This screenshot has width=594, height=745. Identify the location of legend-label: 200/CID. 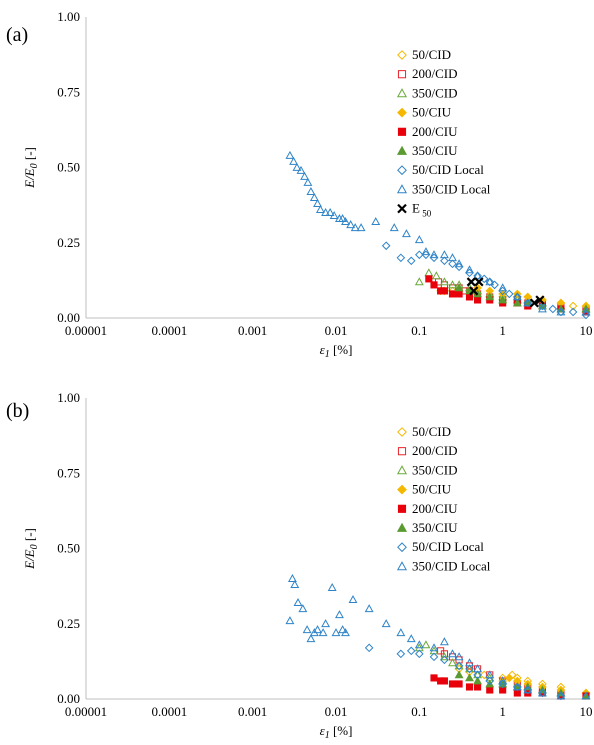
(435, 450).